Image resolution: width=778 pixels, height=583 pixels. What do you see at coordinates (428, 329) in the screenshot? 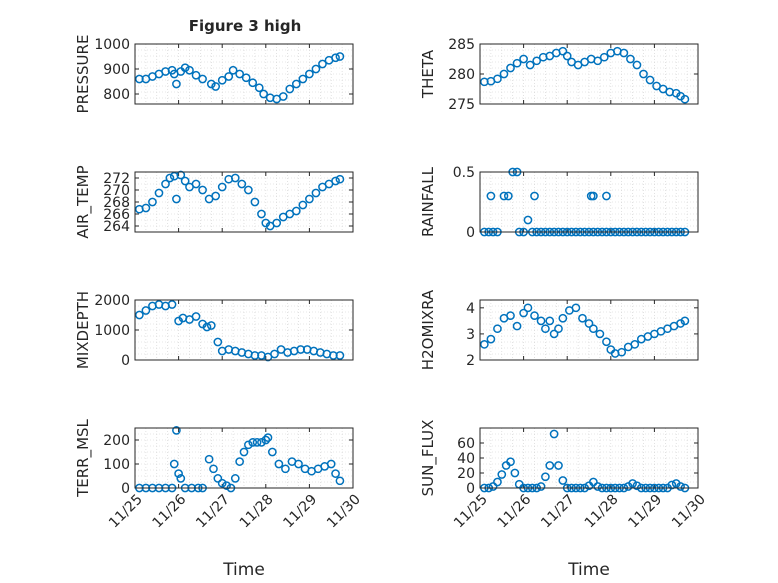
I see `y-axis-label: H2OMIXRA` at bounding box center [428, 329].